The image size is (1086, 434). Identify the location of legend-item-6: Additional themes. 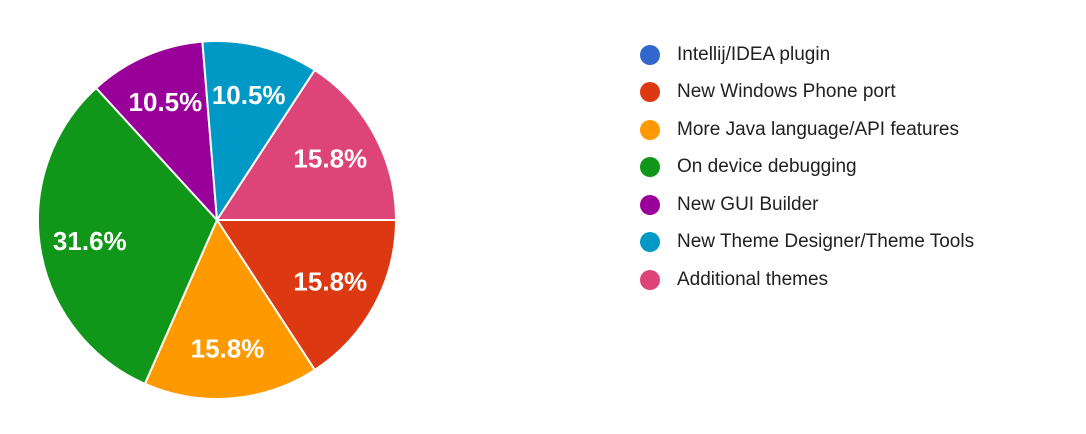
(807, 280).